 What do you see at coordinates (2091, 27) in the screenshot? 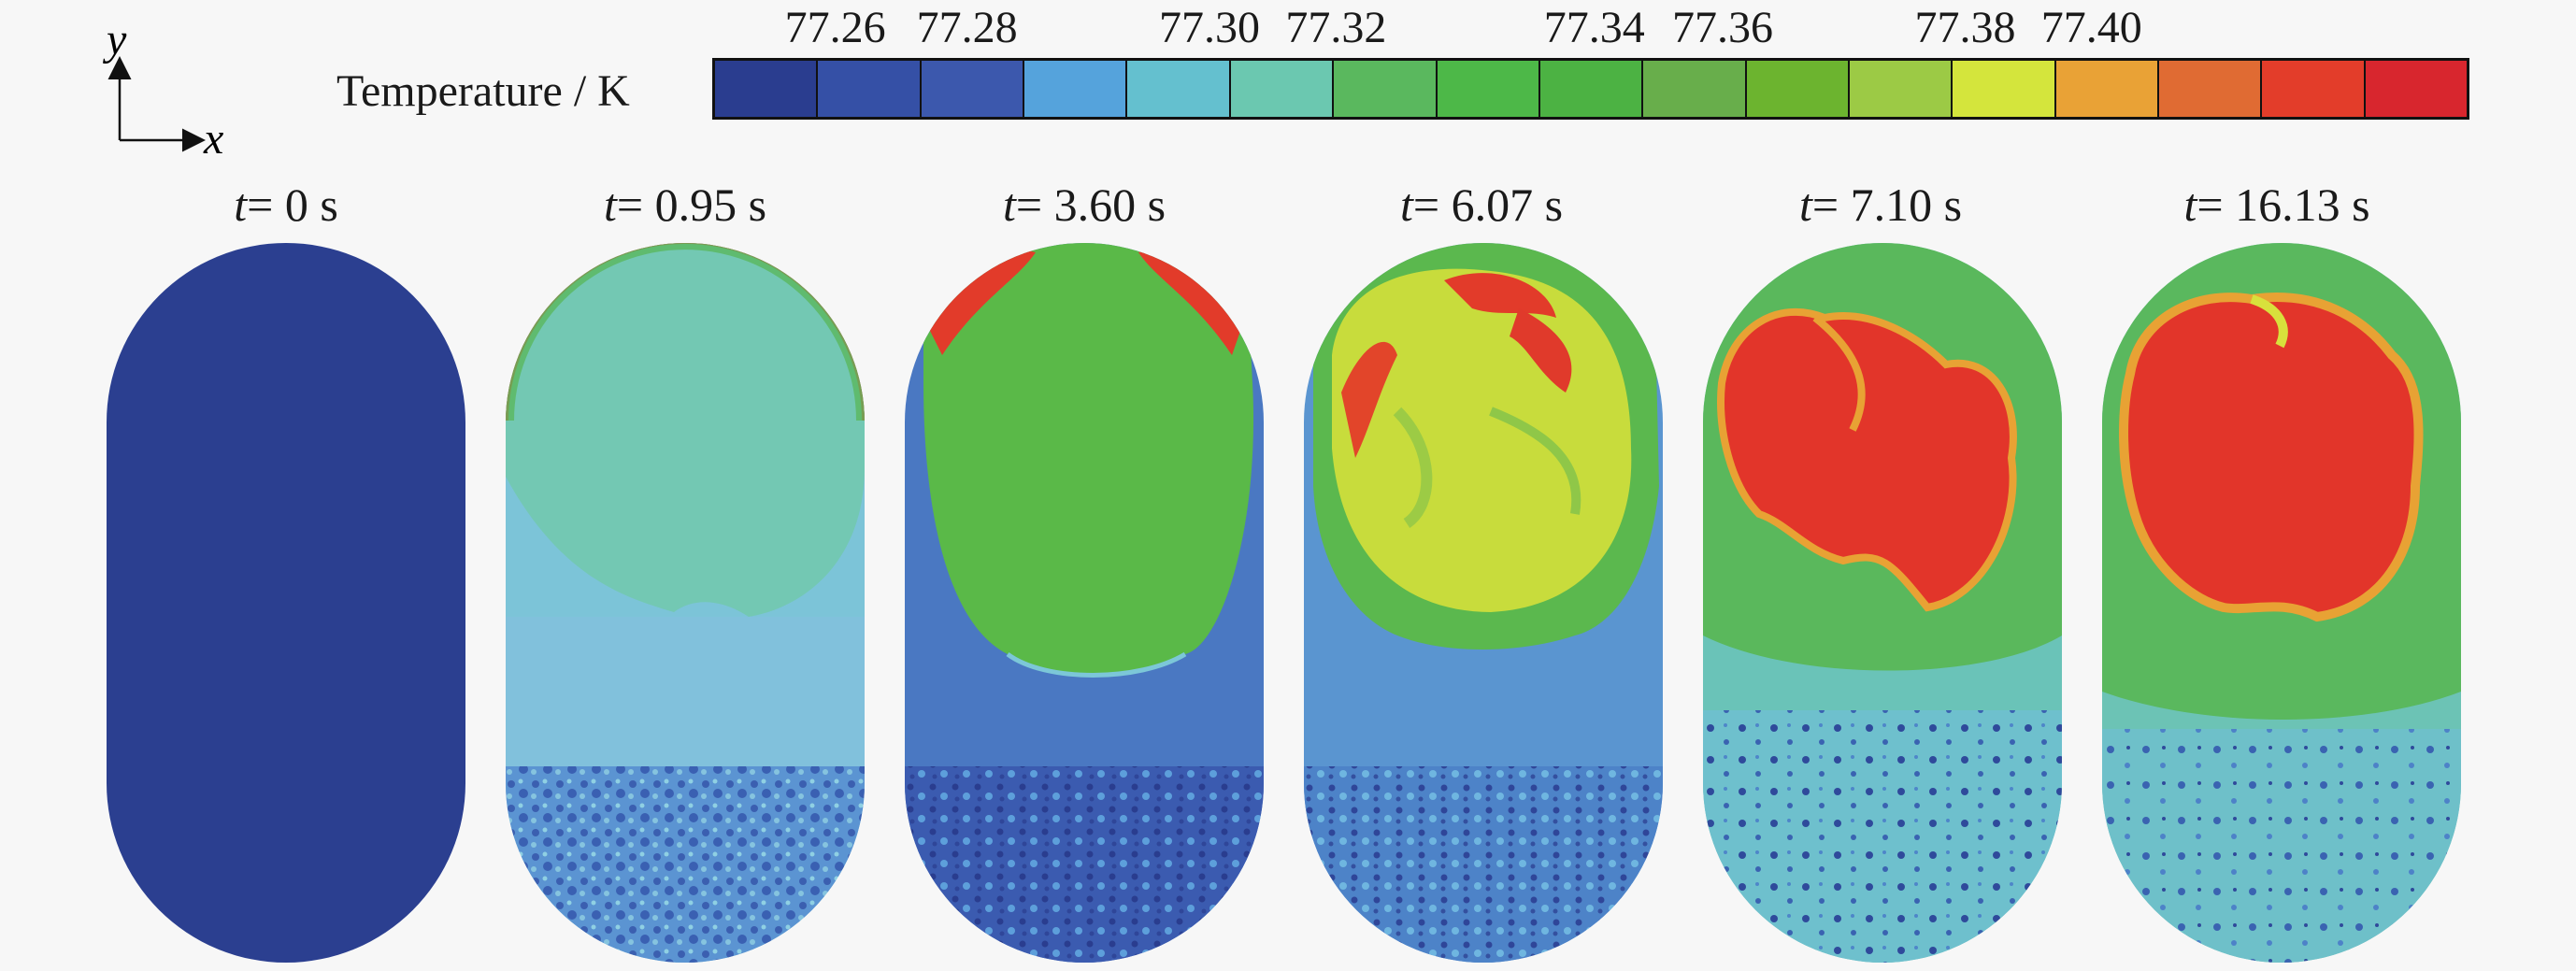
I see `colorbar-tick-label: 77.40` at bounding box center [2091, 27].